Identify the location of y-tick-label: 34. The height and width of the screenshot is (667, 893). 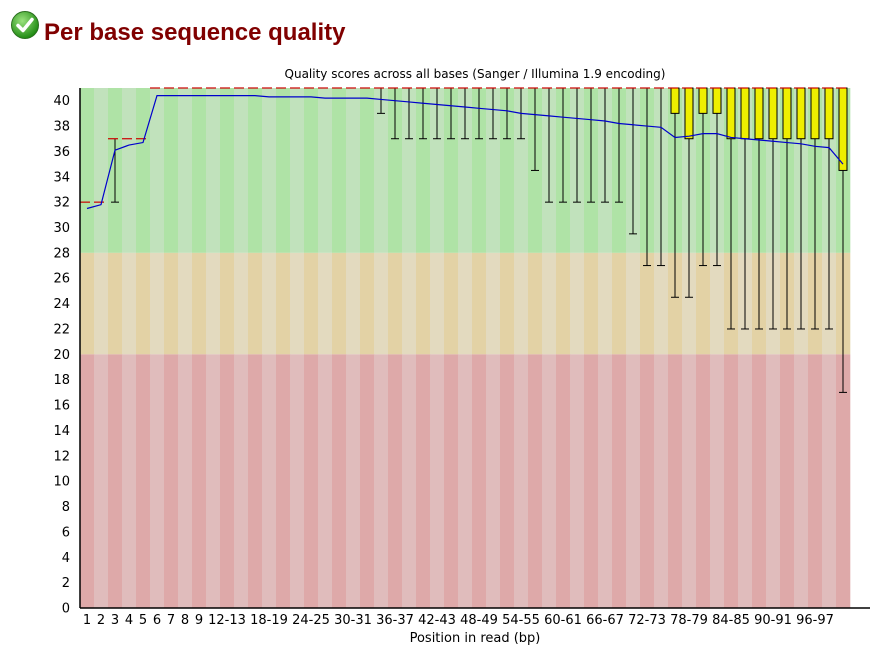
(61, 177).